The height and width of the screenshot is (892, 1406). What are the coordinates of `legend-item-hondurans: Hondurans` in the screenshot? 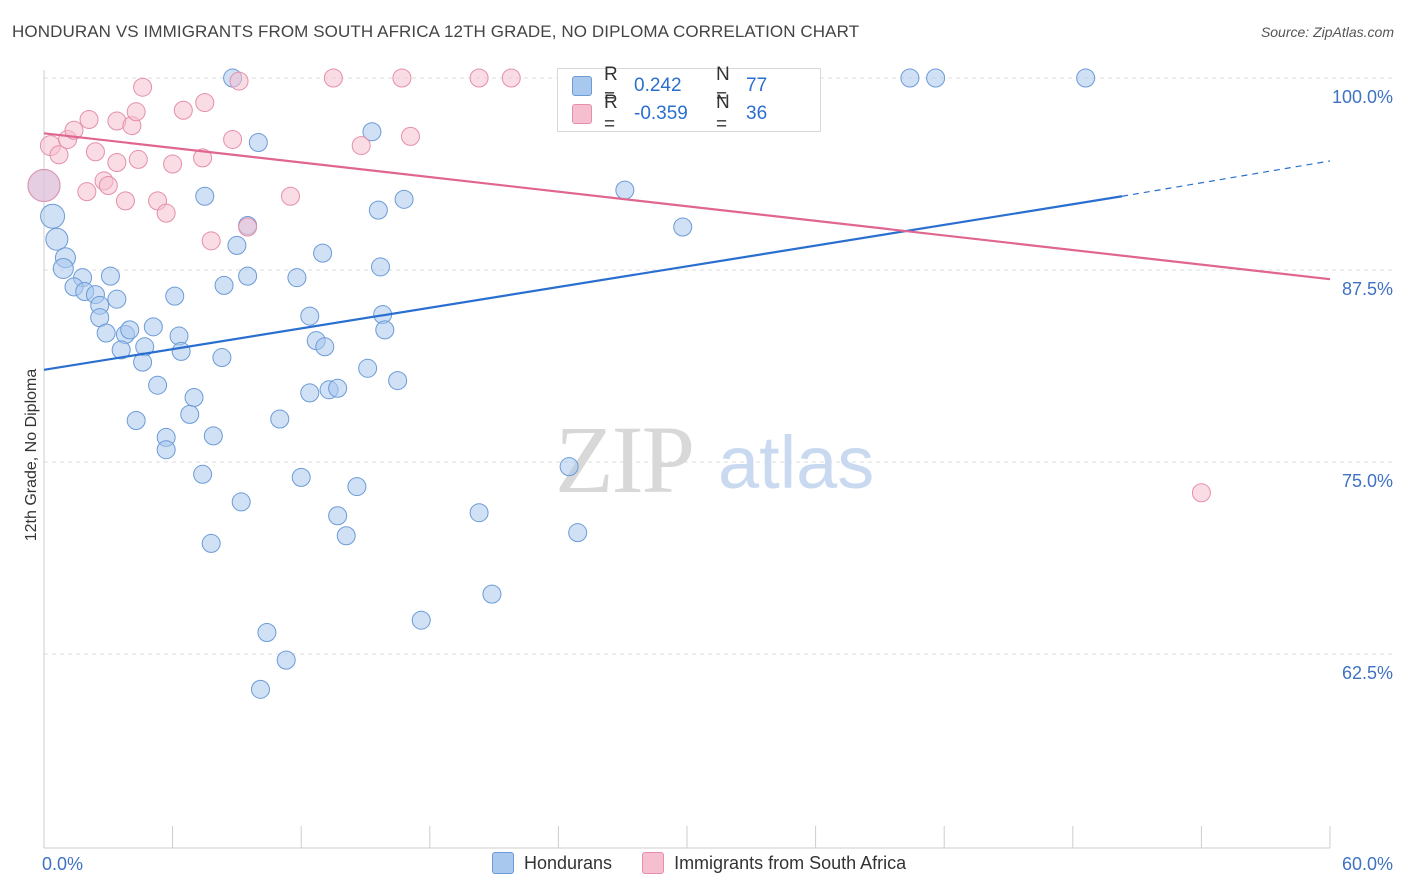 It's located at (552, 863).